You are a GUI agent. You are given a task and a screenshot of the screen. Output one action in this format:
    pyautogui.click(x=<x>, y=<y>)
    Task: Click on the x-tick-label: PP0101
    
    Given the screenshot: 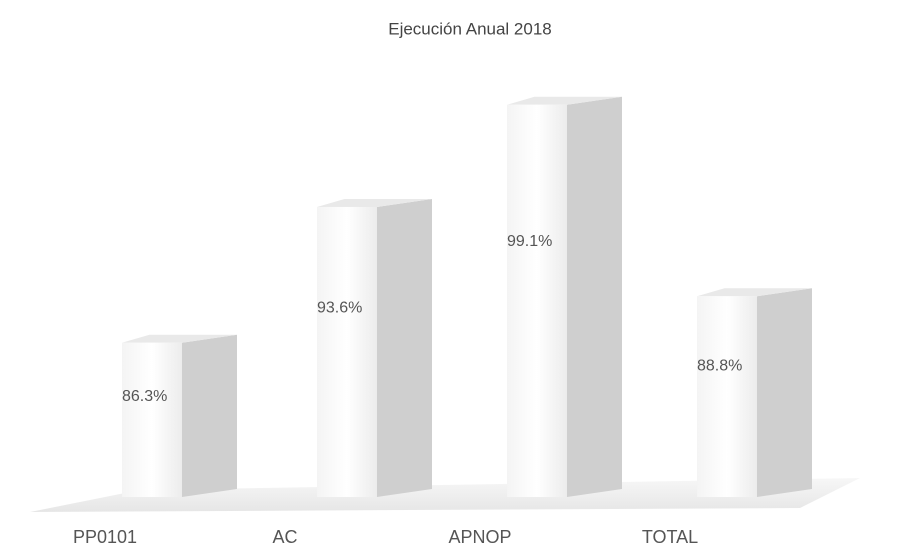 What is the action you would take?
    pyautogui.click(x=105, y=537)
    